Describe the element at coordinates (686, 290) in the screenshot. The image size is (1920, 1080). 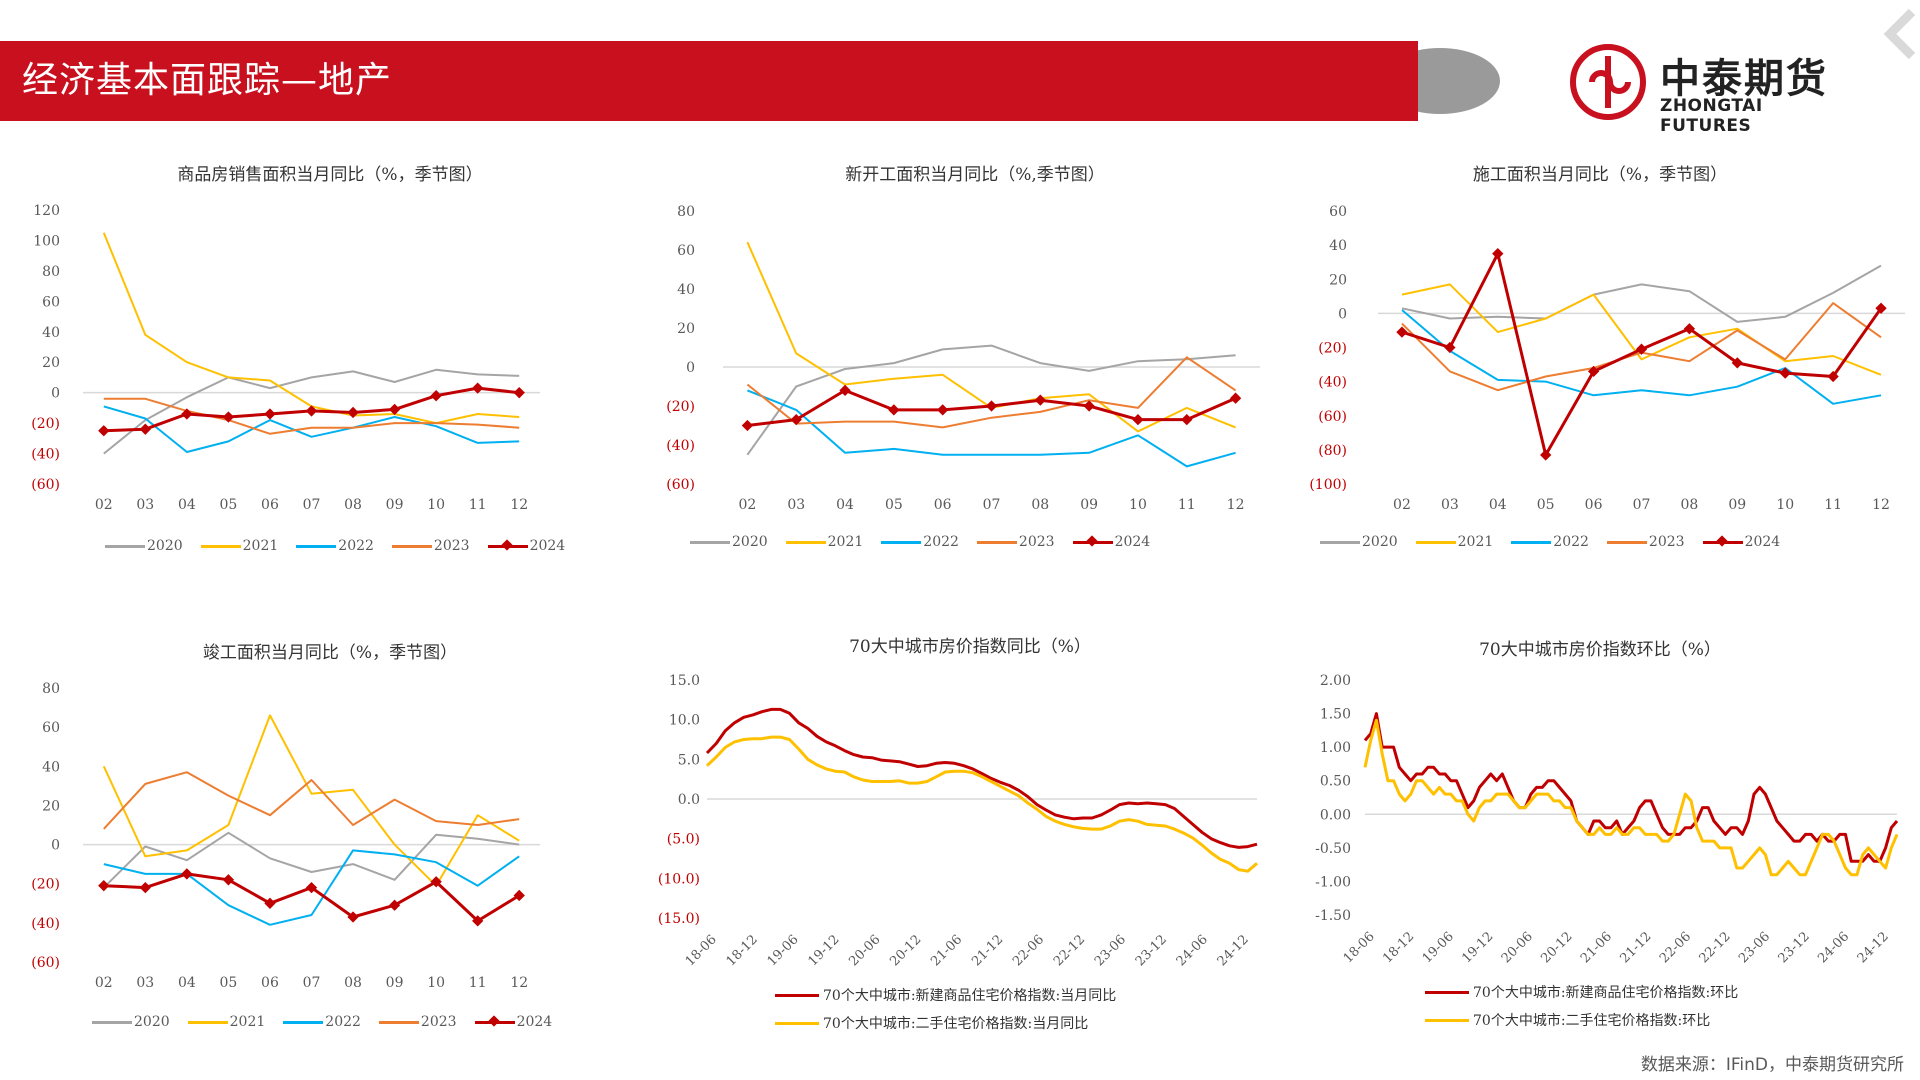
I see `y-tick-label: 40` at that location.